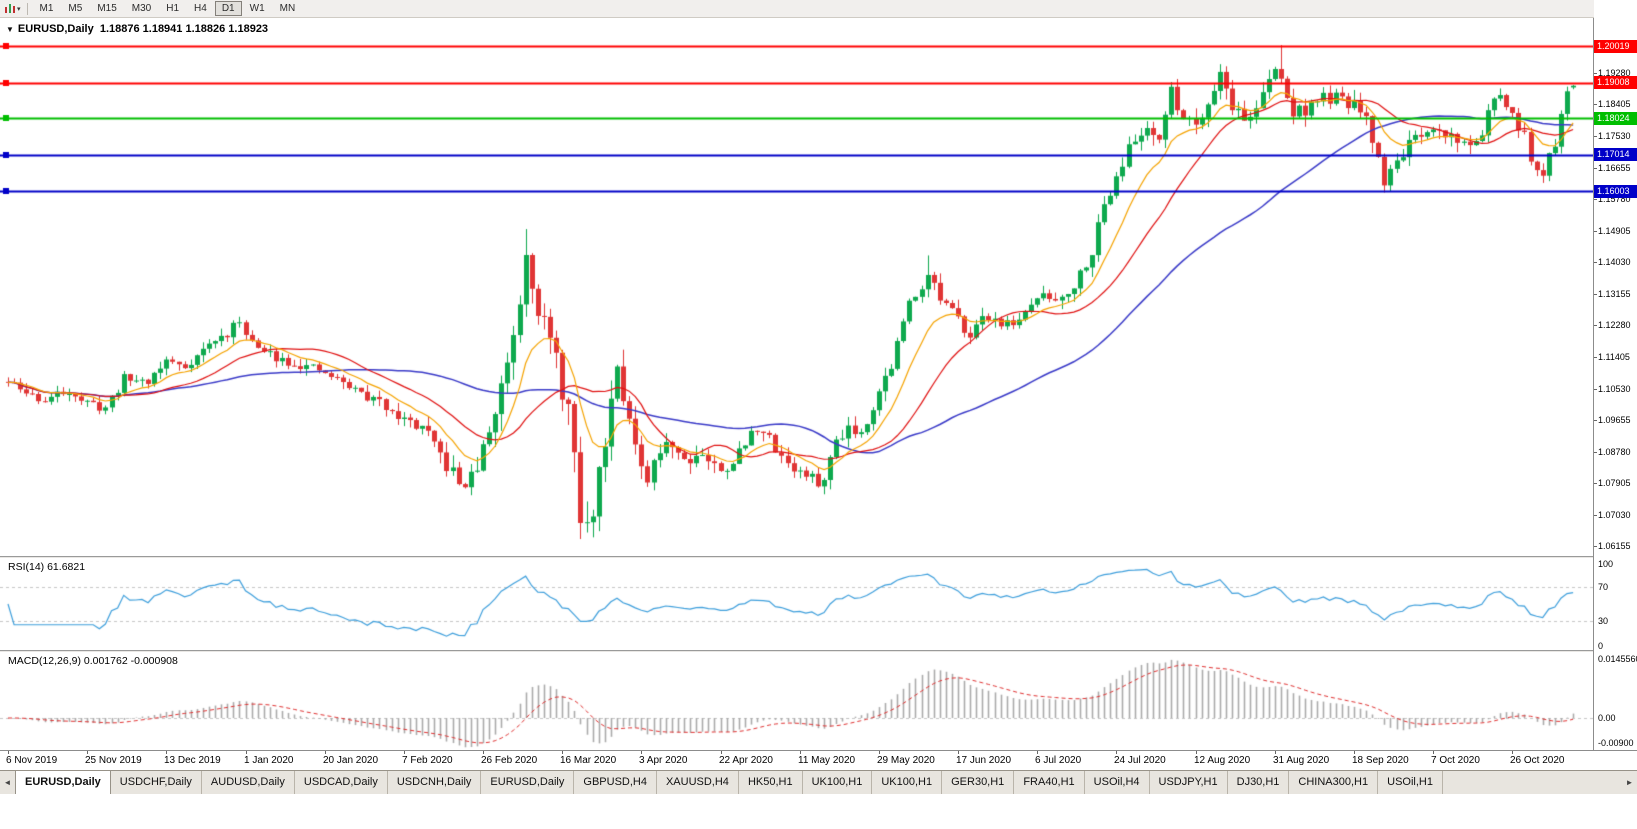  I want to click on chart-tab-usoil-h4: USOil,H4, so click(1117, 782).